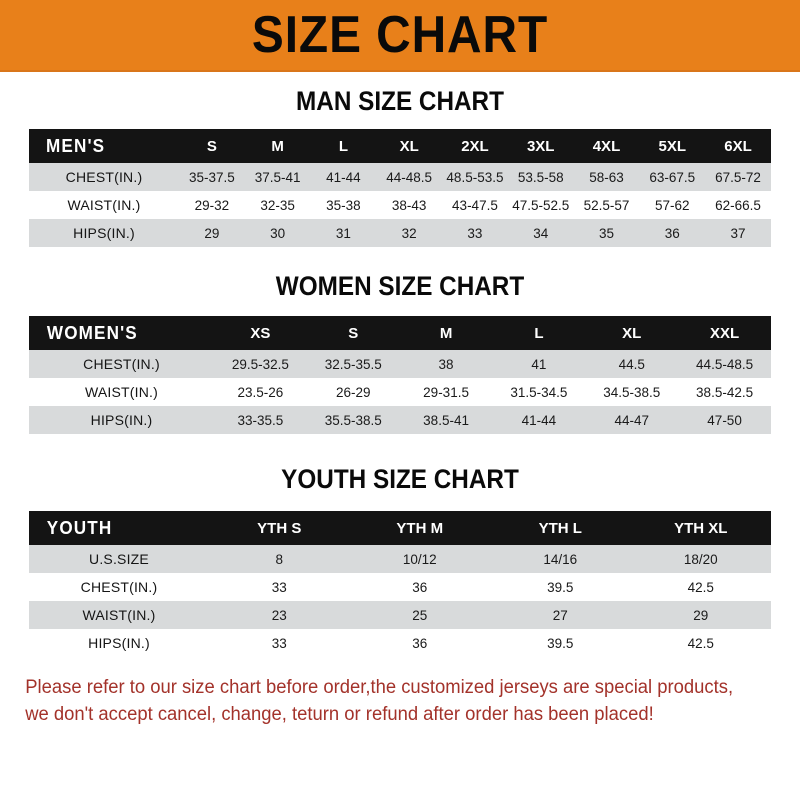 This screenshot has height=800, width=800. What do you see at coordinates (277, 177) in the screenshot?
I see `men-cell: 37.5-41` at bounding box center [277, 177].